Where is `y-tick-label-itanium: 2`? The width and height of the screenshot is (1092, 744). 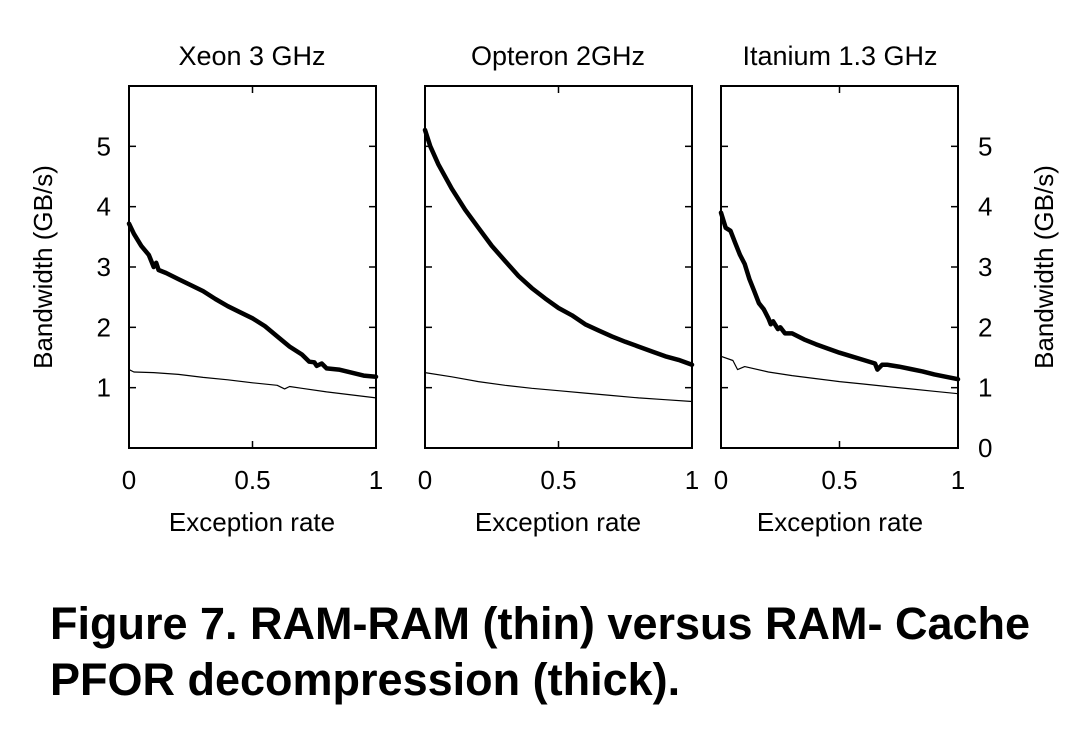
y-tick-label-itanium: 2 is located at coordinates (985, 327).